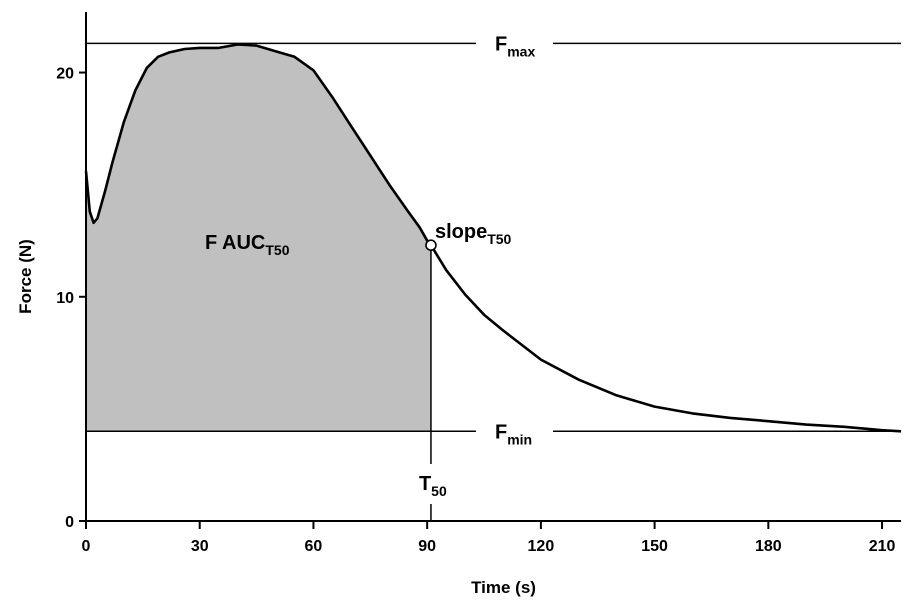 Image resolution: width=903 pixels, height=602 pixels. I want to click on x-tick-label: 60, so click(314, 546).